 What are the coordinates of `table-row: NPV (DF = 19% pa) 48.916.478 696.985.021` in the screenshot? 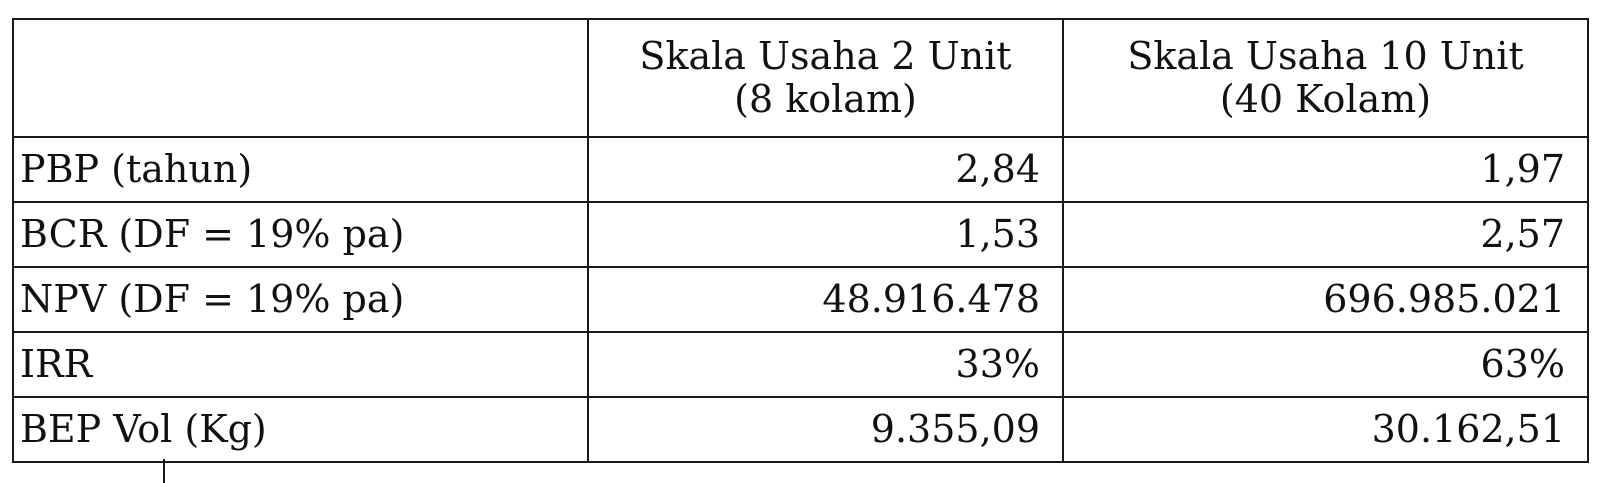 It's located at (800, 299).